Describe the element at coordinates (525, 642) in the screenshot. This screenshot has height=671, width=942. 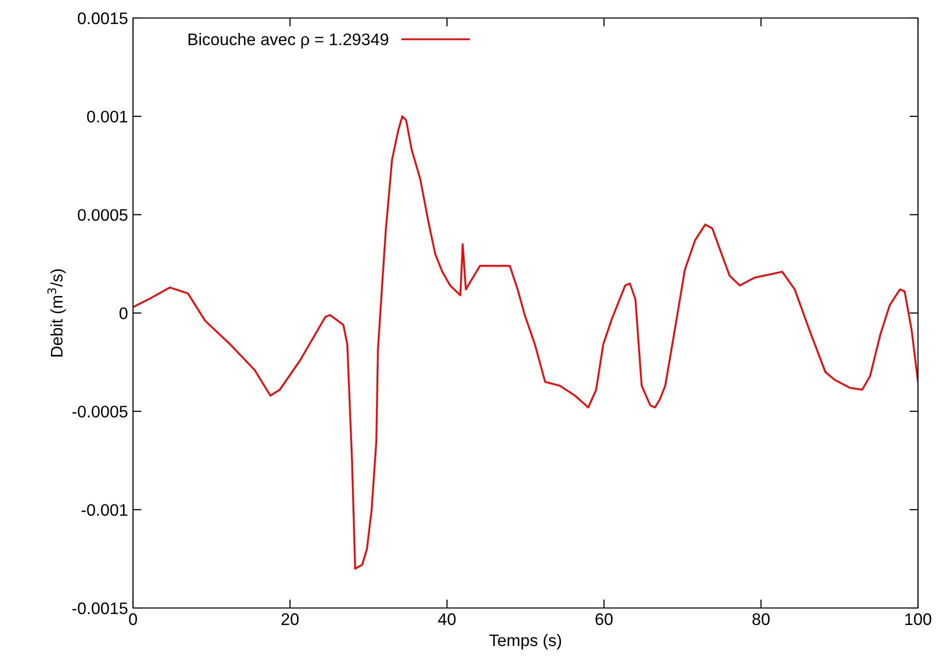
I see `x-axis-title: Temps (s)` at that location.